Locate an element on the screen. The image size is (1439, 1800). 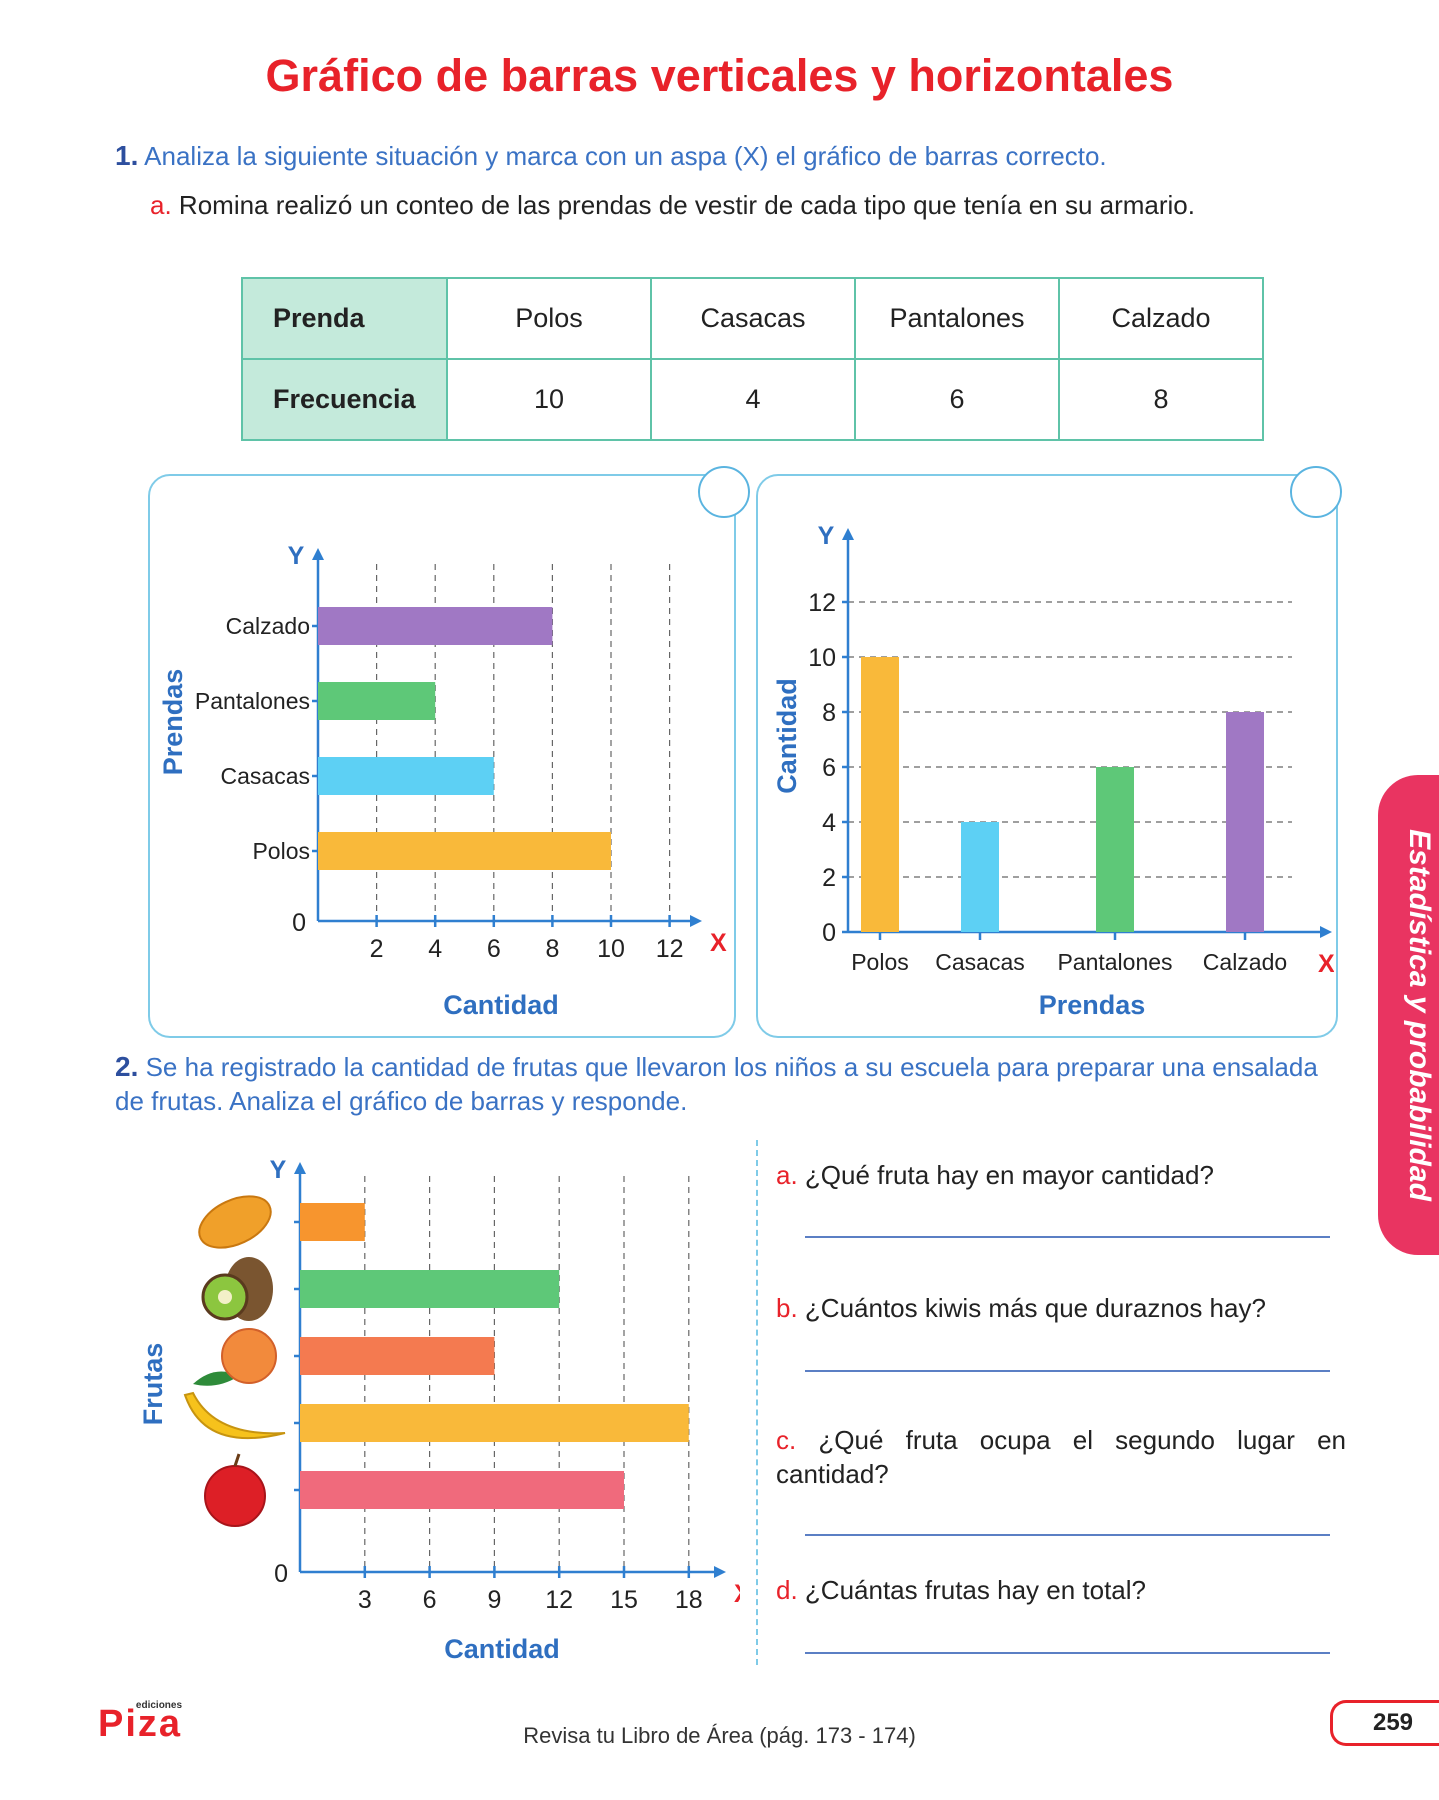
y-tick-label: 12 is located at coordinates (822, 603).